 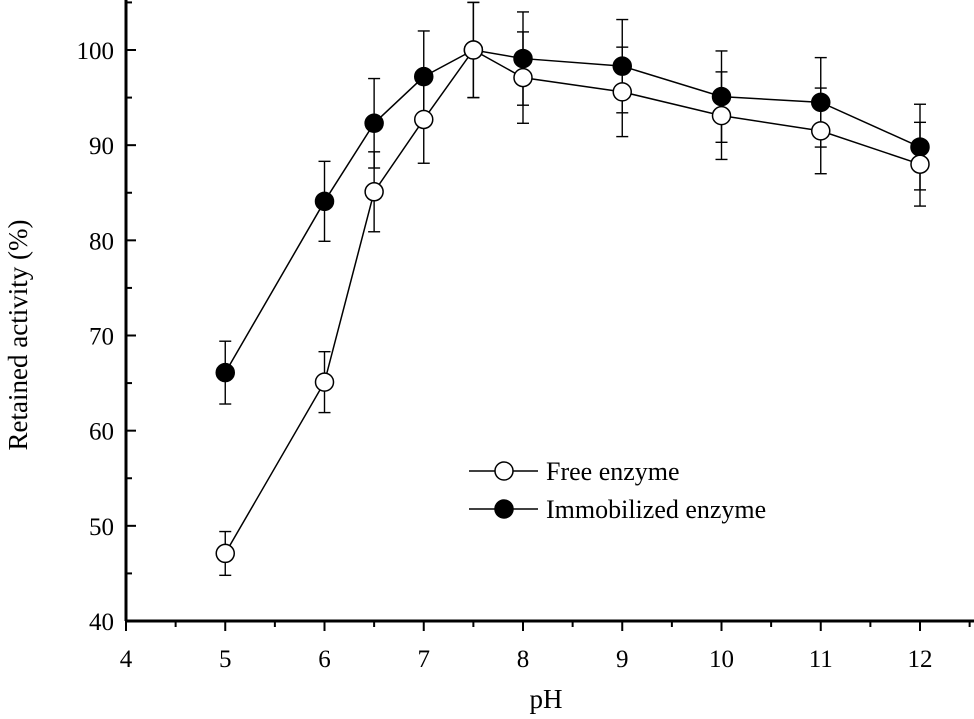 What do you see at coordinates (324, 659) in the screenshot?
I see `x-tick-label: 6` at bounding box center [324, 659].